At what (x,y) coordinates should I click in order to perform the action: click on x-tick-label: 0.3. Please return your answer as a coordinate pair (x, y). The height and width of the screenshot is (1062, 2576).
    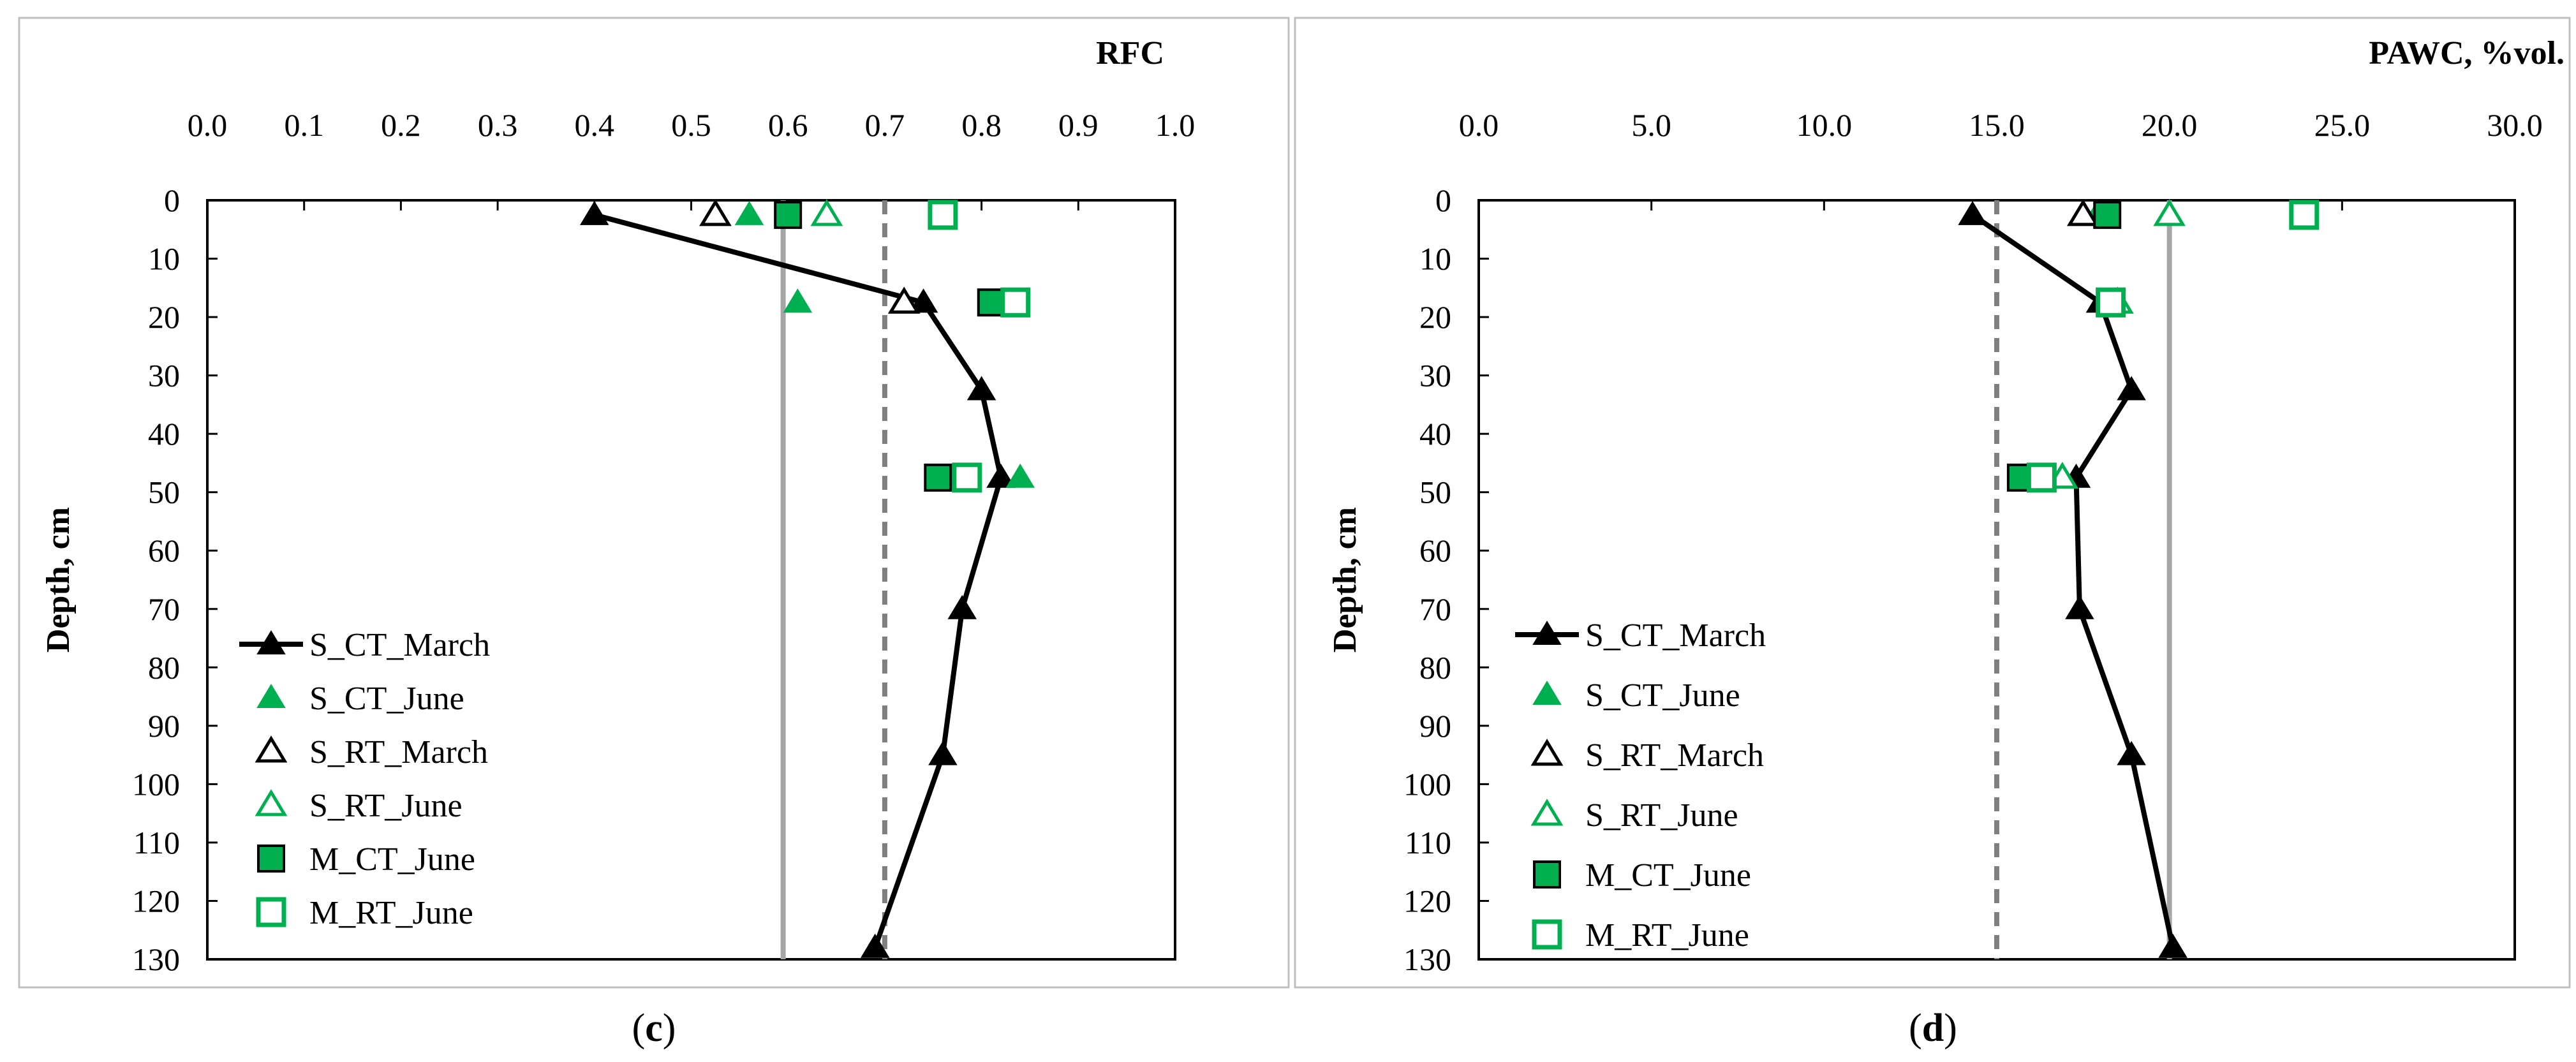
    Looking at the image, I should click on (498, 125).